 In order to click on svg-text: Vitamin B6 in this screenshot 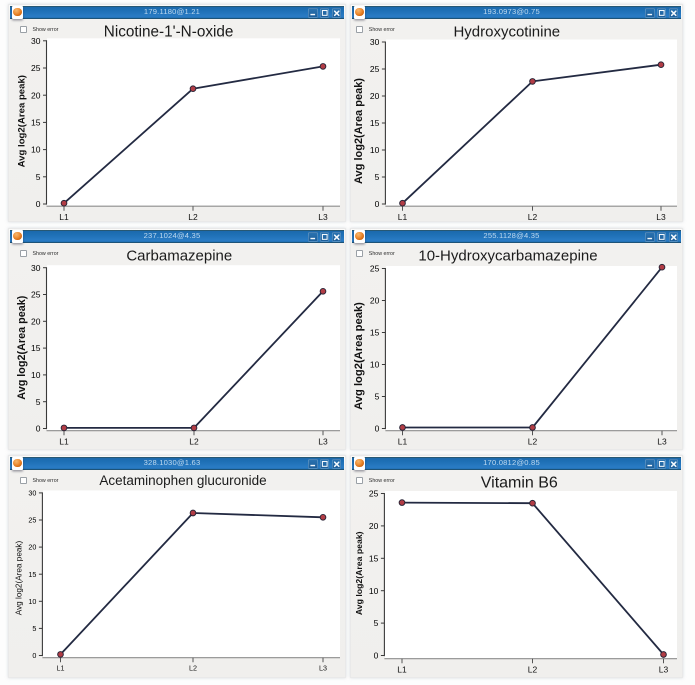, I will do `click(519, 483)`.